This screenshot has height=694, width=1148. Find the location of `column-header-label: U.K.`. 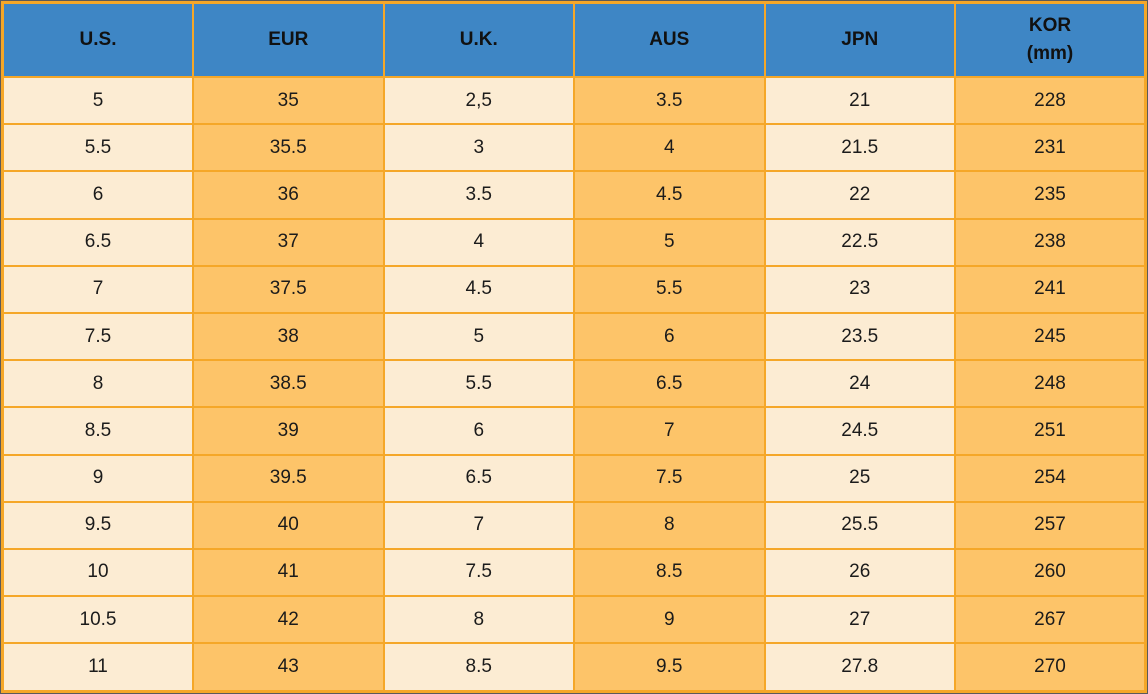

column-header-label: U.K. is located at coordinates (478, 40).